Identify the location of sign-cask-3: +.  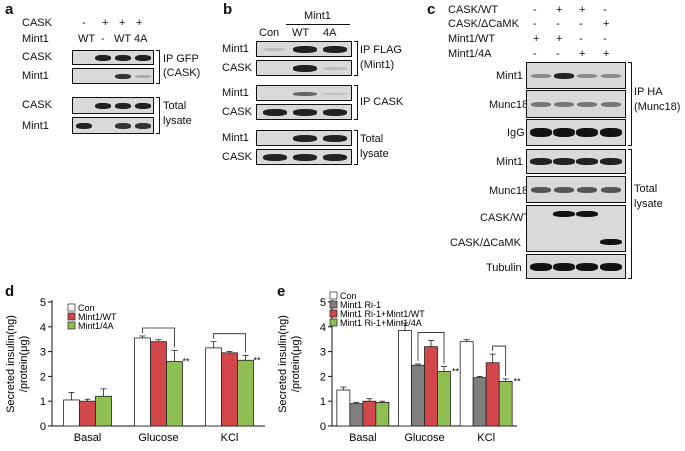
(122, 23).